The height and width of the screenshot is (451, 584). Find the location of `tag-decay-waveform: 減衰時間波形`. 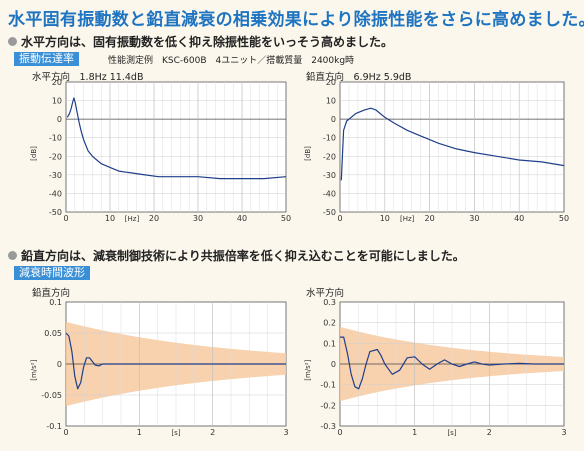

tag-decay-waveform: 減衰時間波形 is located at coordinates (52, 273).